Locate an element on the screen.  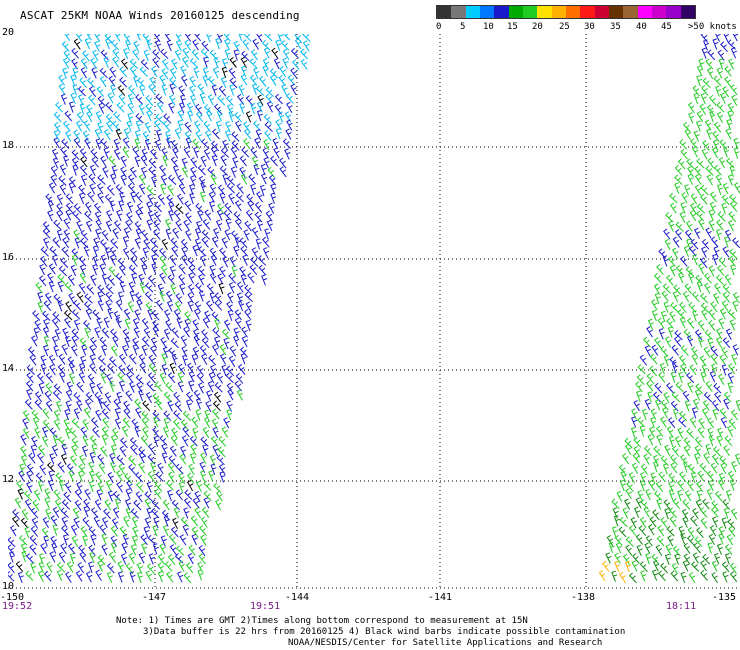
scale-label: 35 is located at coordinates (615, 27).